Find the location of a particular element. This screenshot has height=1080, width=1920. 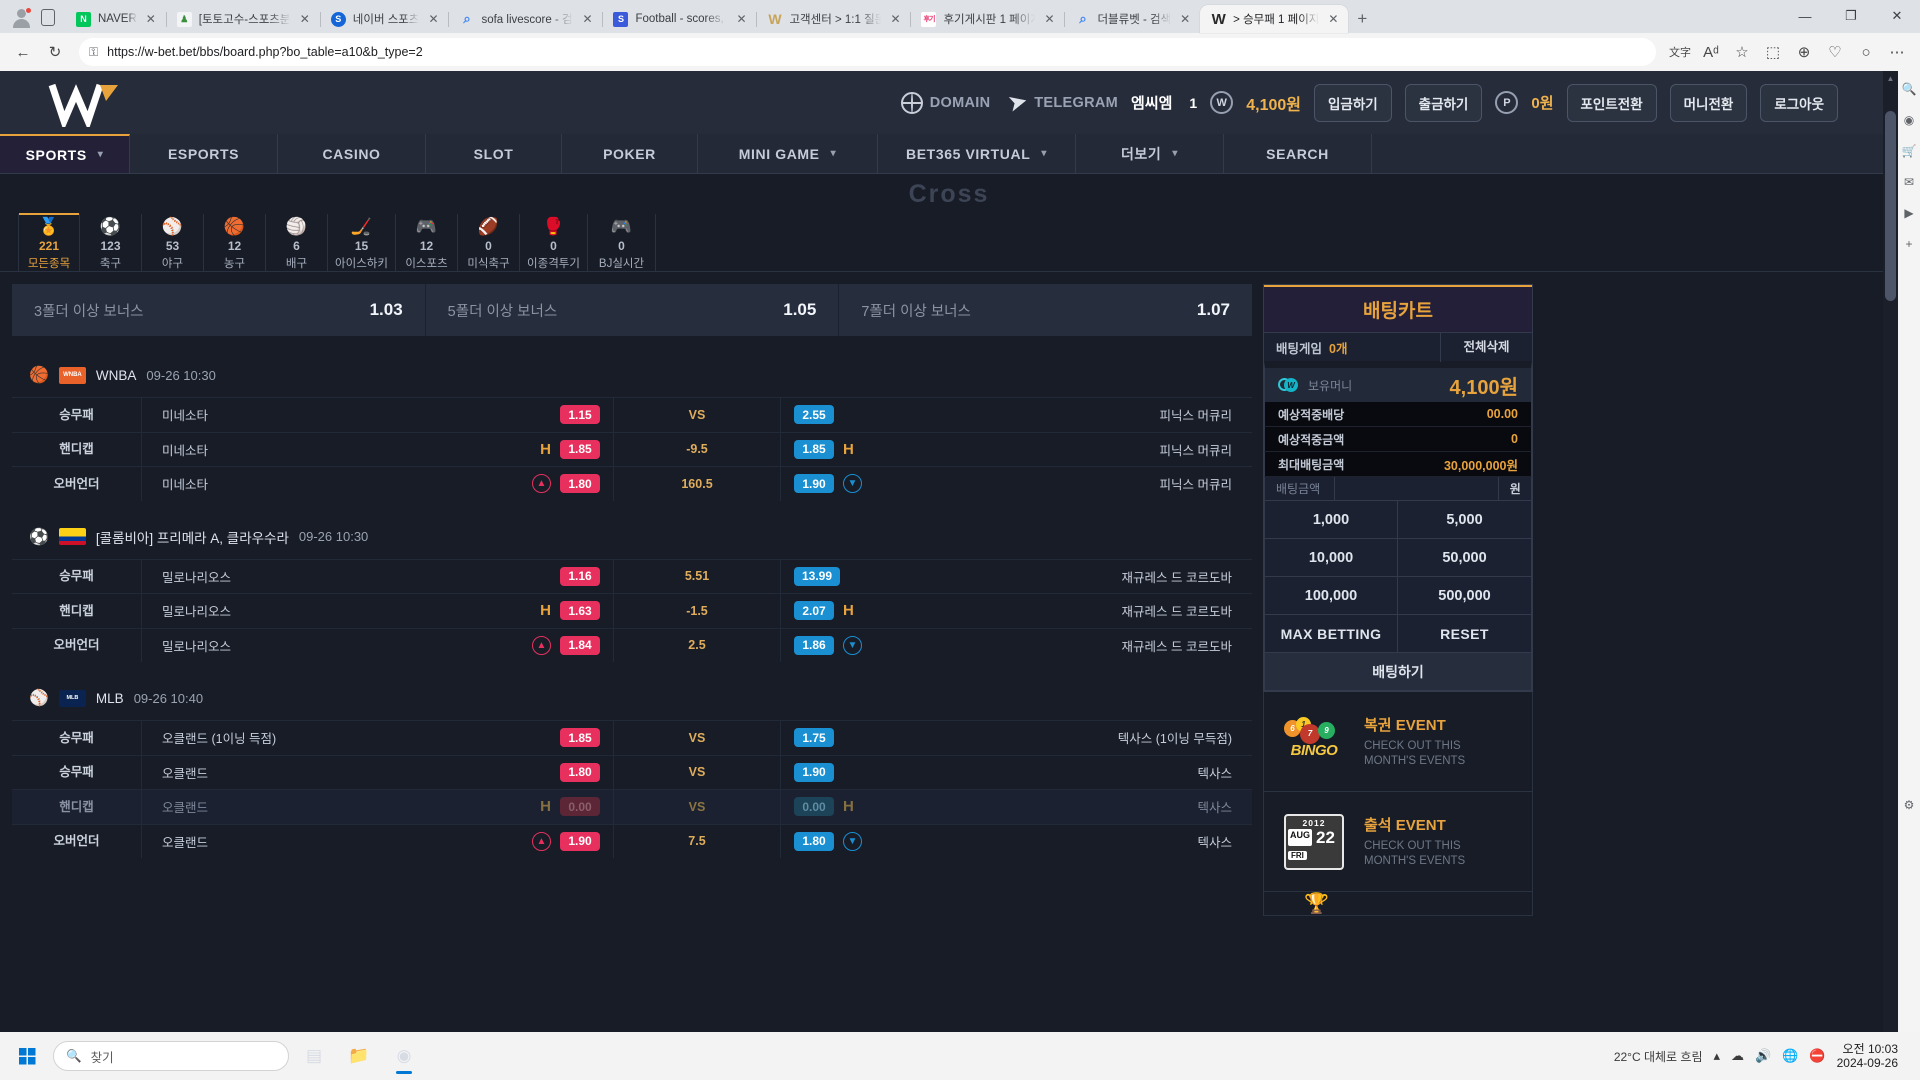

read-aloud-icon: Aᵈ is located at coordinates (1711, 52).